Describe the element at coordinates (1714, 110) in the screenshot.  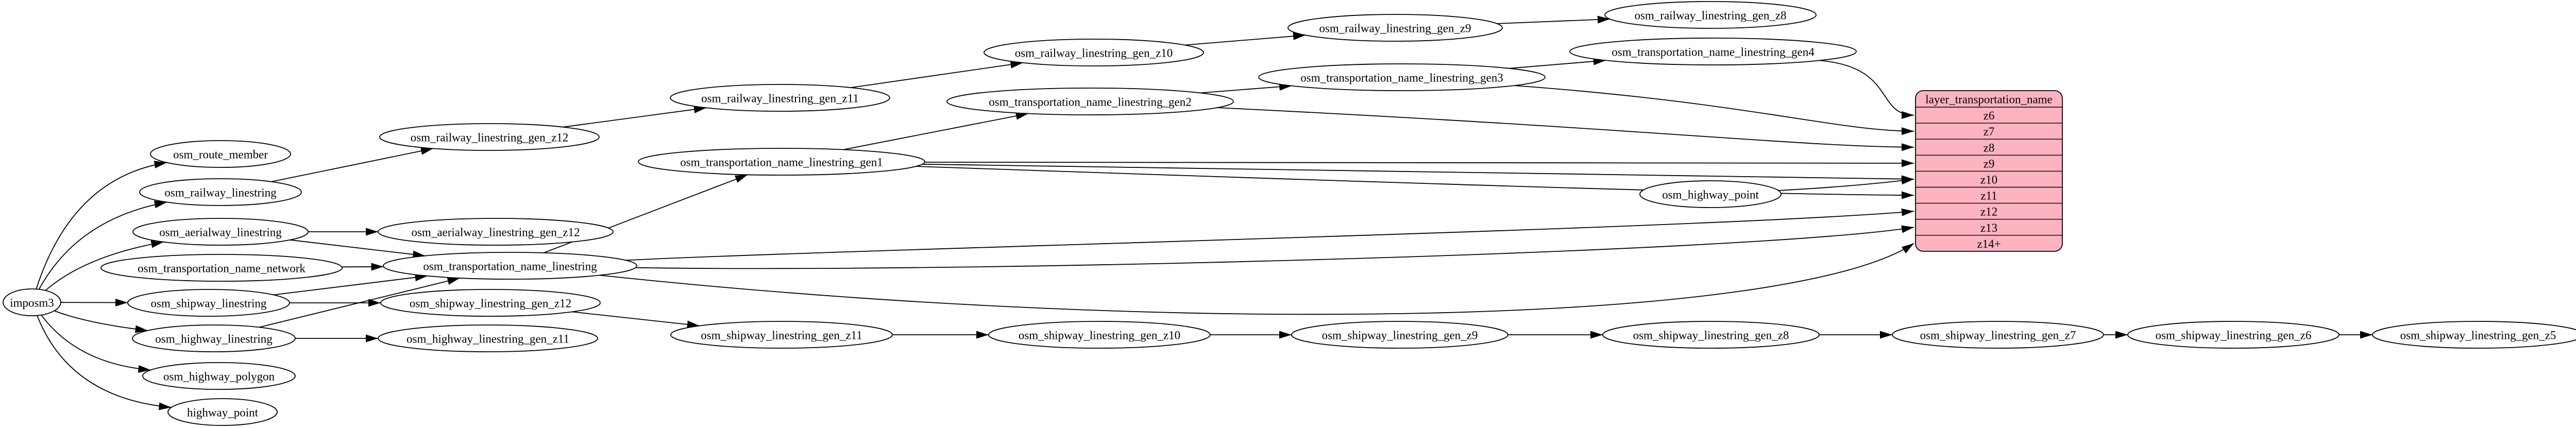
I see `edge-osm_transportation_name_linestring_gen3-to-z7` at that location.